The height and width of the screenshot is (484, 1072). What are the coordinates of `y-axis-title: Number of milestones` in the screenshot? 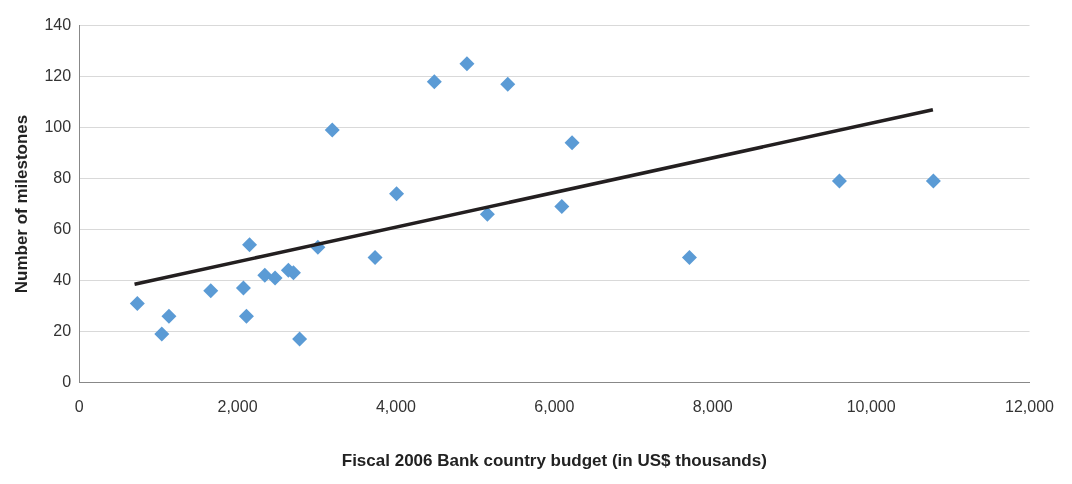 It's located at (21, 204).